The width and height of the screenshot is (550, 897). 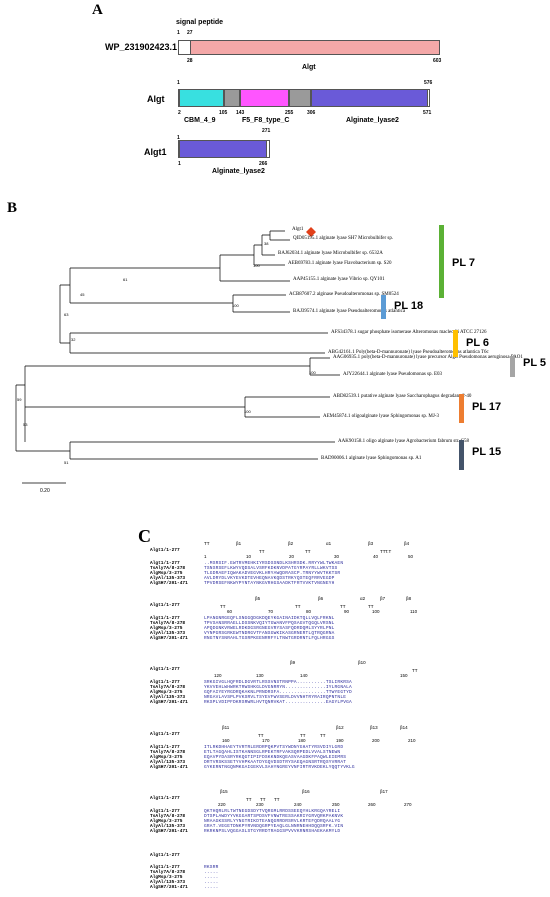 What do you see at coordinates (340, 740) in the screenshot?
I see `block4-ruler-4: 190` at bounding box center [340, 740].